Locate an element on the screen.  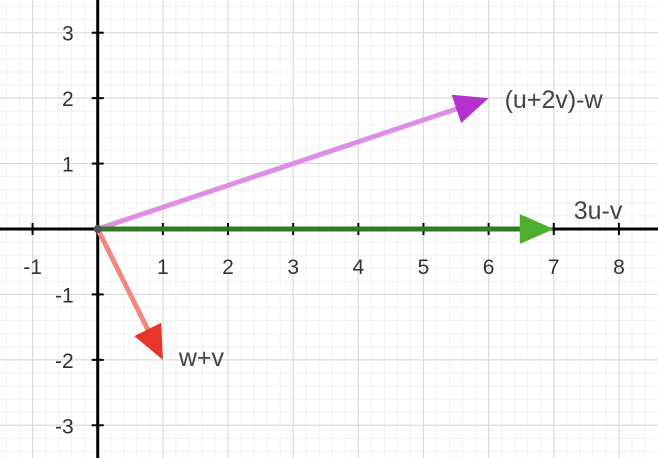
vector-label: (u+2v)-w is located at coordinates (554, 100).